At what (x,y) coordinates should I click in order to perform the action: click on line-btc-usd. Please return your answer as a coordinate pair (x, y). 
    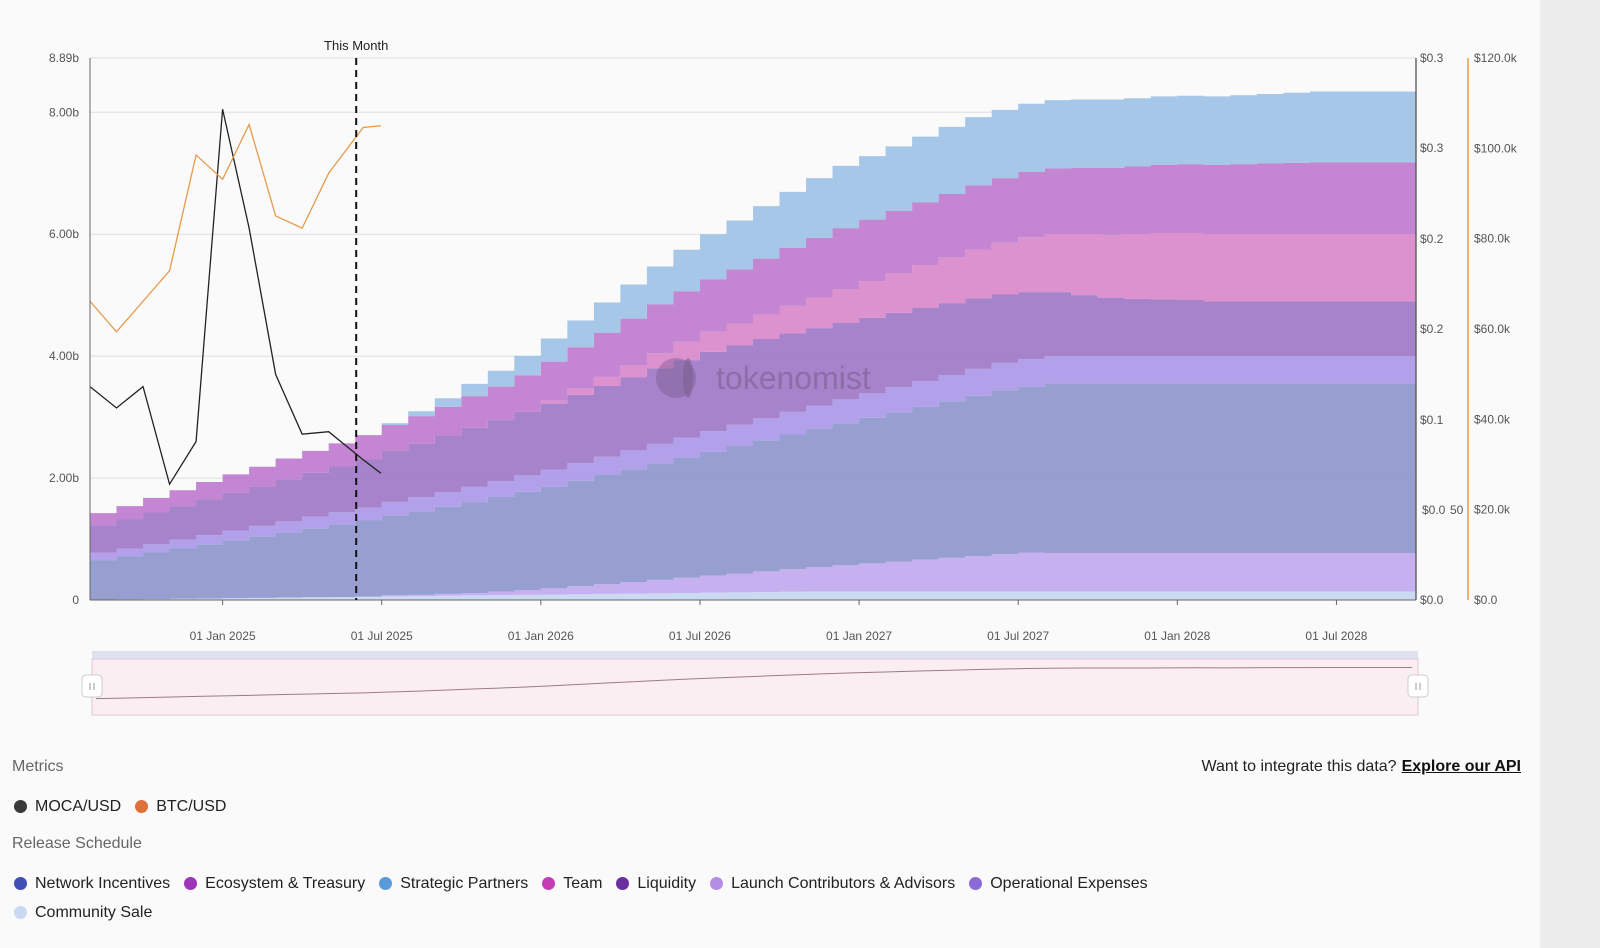
    Looking at the image, I should click on (235, 227).